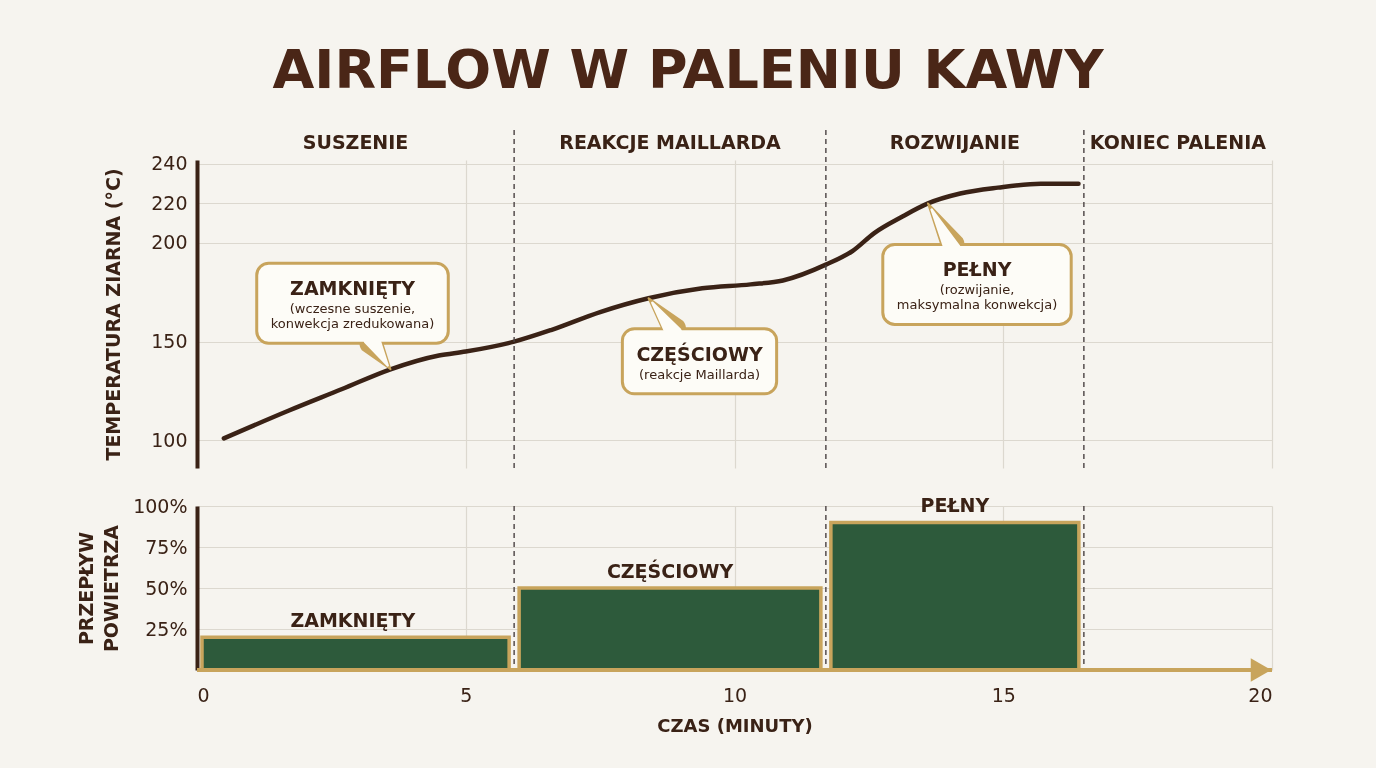  Describe the element at coordinates (1178, 142) in the screenshot. I see `text: KONIEC PALENIA` at that location.